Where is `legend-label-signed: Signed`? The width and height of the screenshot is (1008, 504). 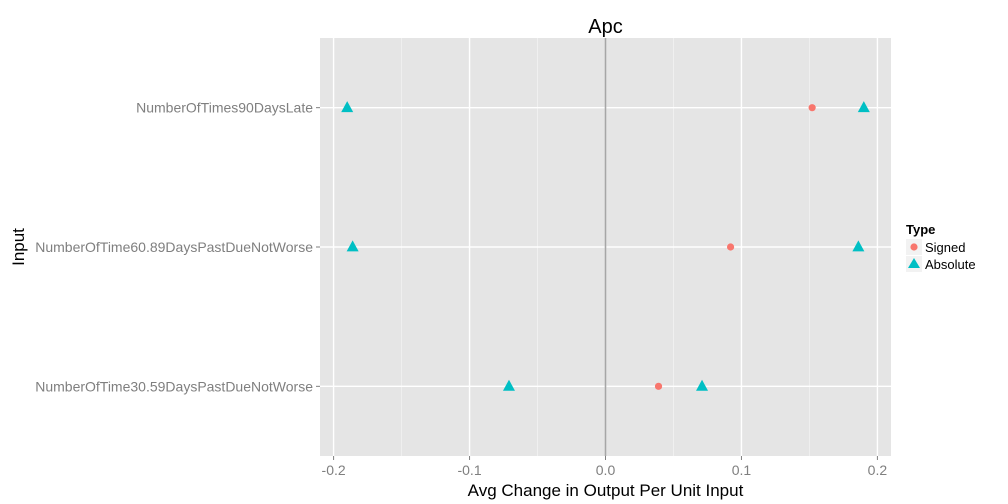
legend-label-signed: Signed is located at coordinates (945, 247).